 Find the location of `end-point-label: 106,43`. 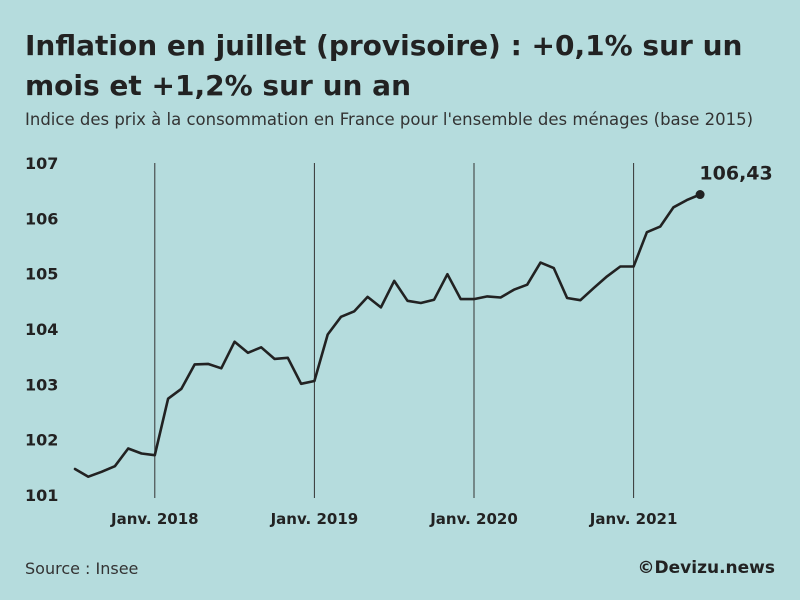

end-point-label: 106,43 is located at coordinates (735, 174).